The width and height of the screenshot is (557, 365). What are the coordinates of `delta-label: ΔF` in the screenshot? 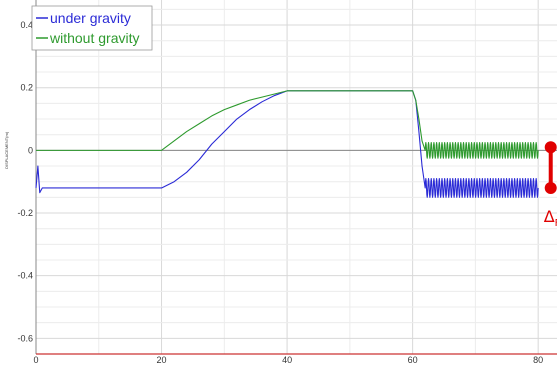 It's located at (550, 218).